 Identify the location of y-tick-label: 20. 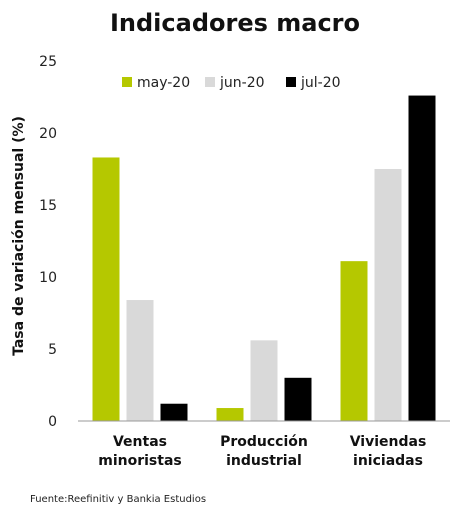
(48, 134).